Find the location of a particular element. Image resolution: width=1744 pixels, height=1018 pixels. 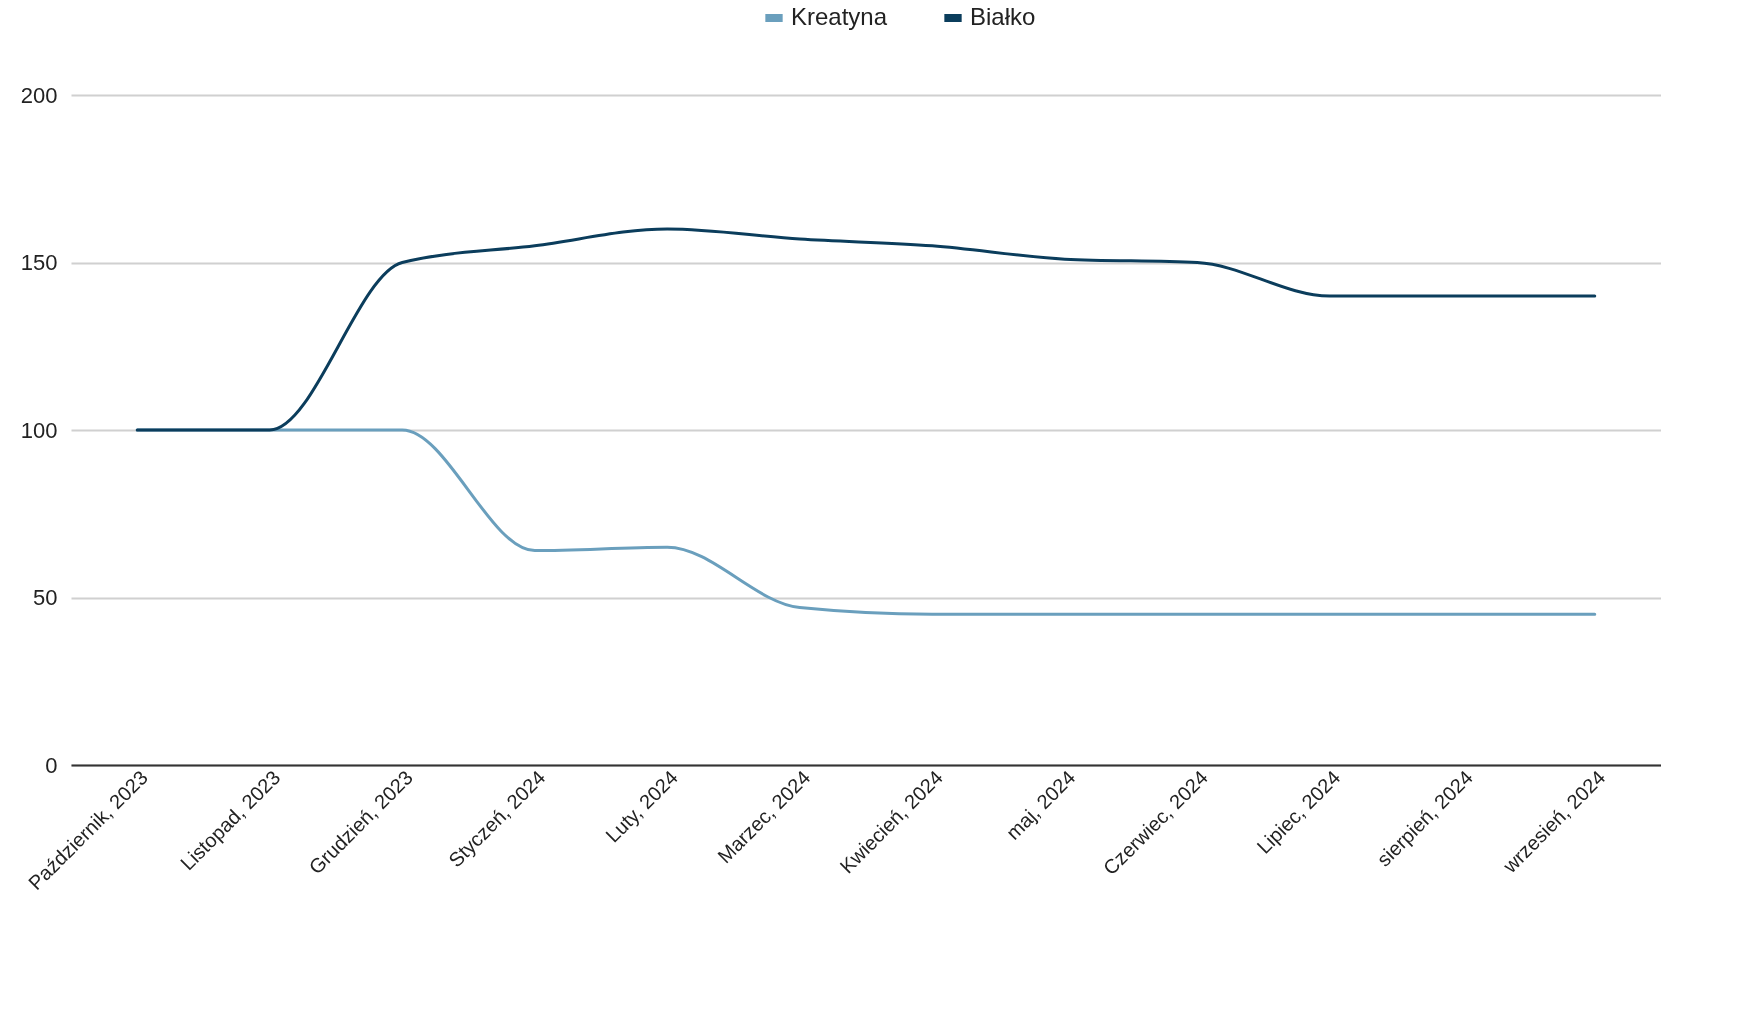

y-tick-label: 0 is located at coordinates (51, 765).